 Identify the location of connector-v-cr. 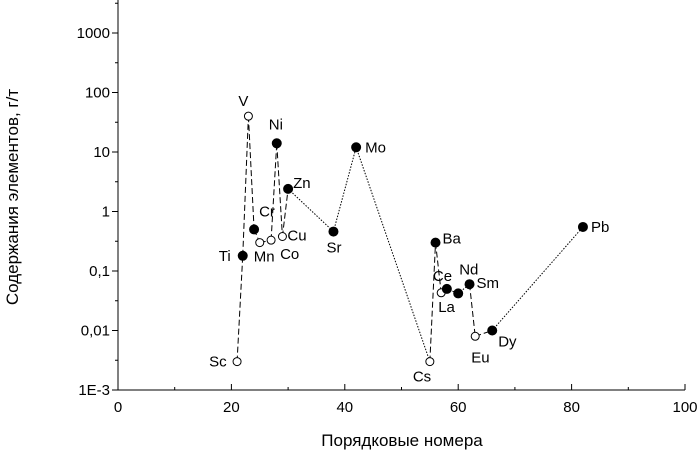
(251, 173).